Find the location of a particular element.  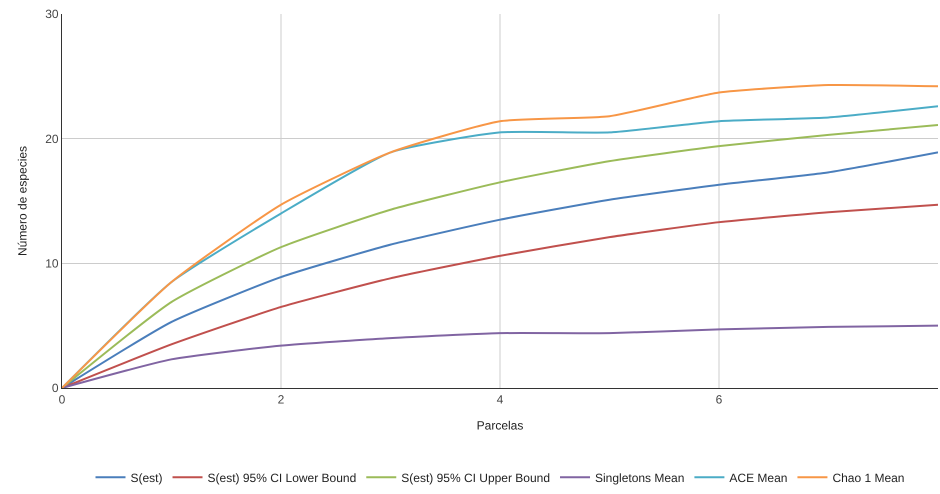

y-tick-label: 10 is located at coordinates (52, 263).